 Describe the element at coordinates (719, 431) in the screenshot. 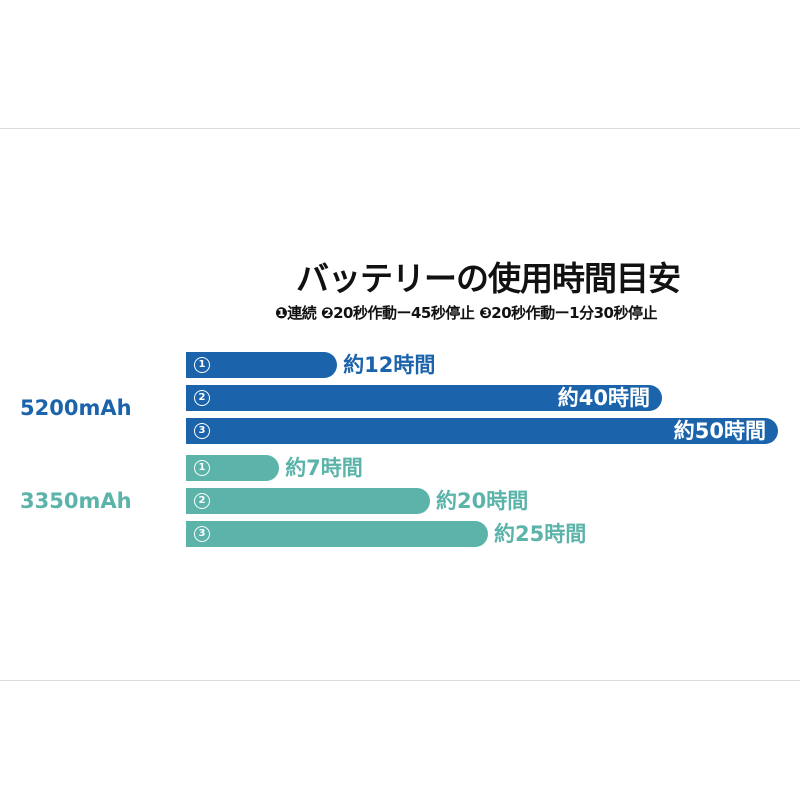

I see `data-label: 約50時間` at that location.